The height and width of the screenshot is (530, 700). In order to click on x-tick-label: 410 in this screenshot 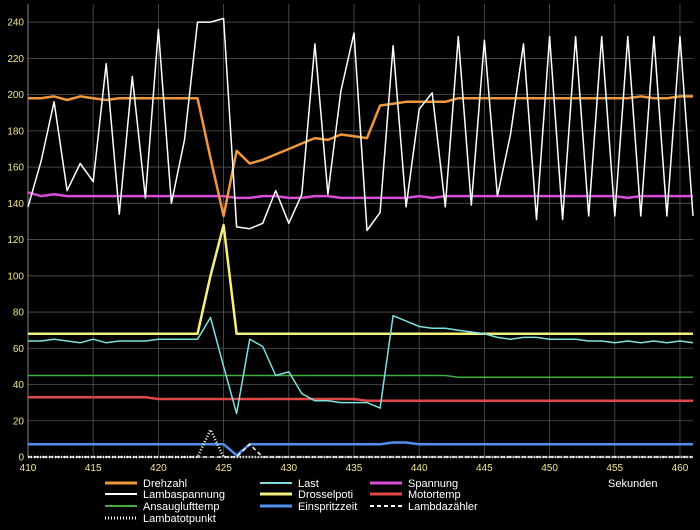, I will do `click(28, 468)`.